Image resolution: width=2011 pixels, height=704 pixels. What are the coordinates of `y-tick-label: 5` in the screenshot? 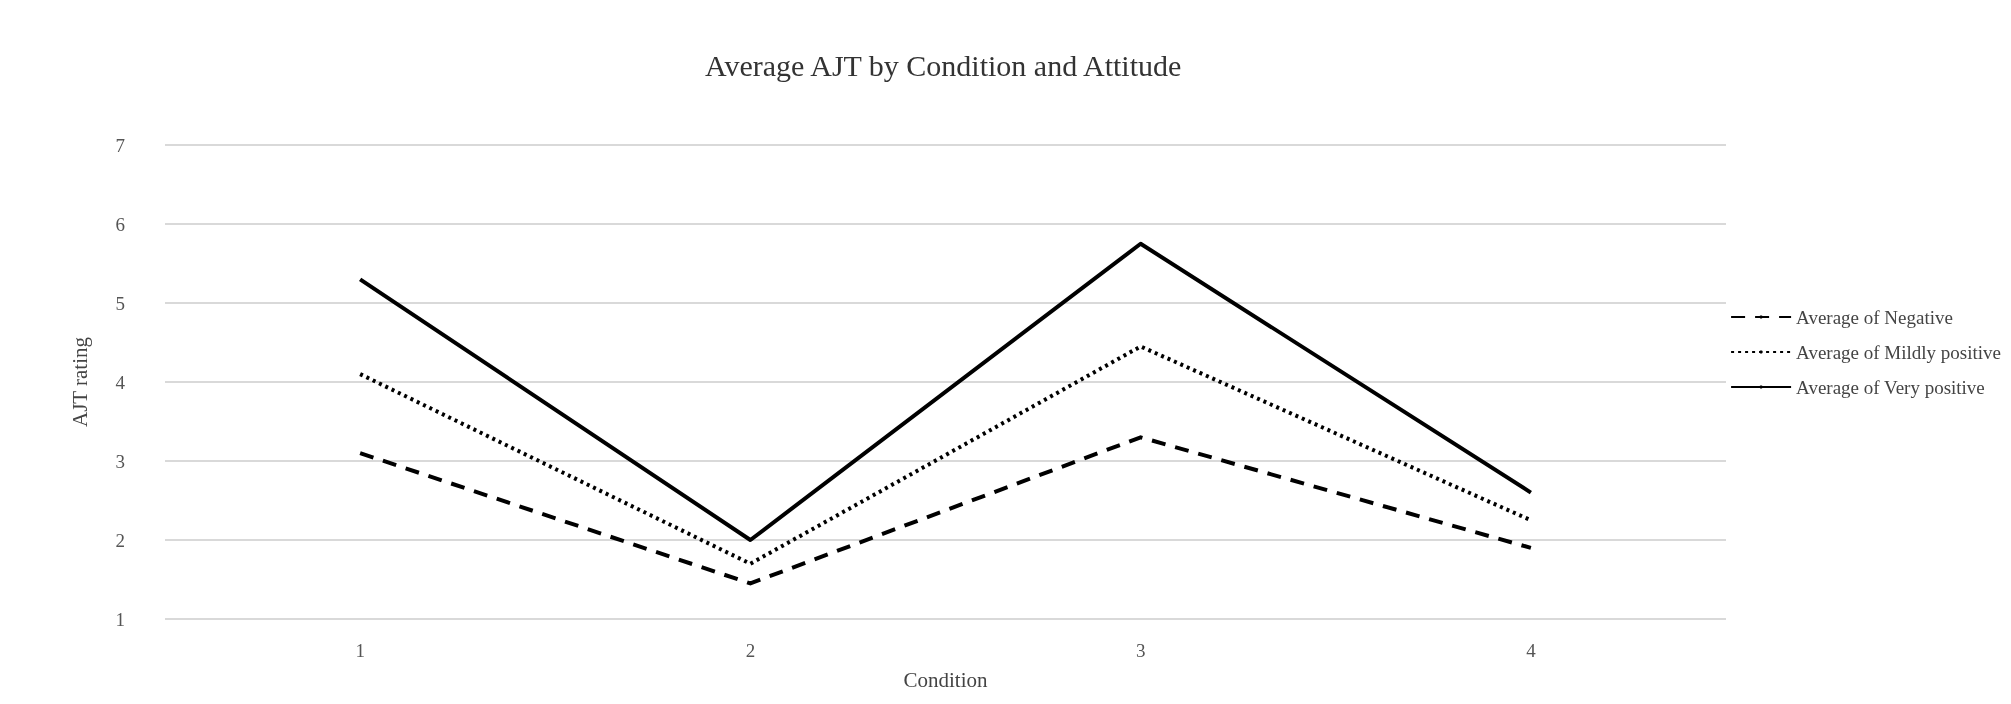 It's located at (120, 303).